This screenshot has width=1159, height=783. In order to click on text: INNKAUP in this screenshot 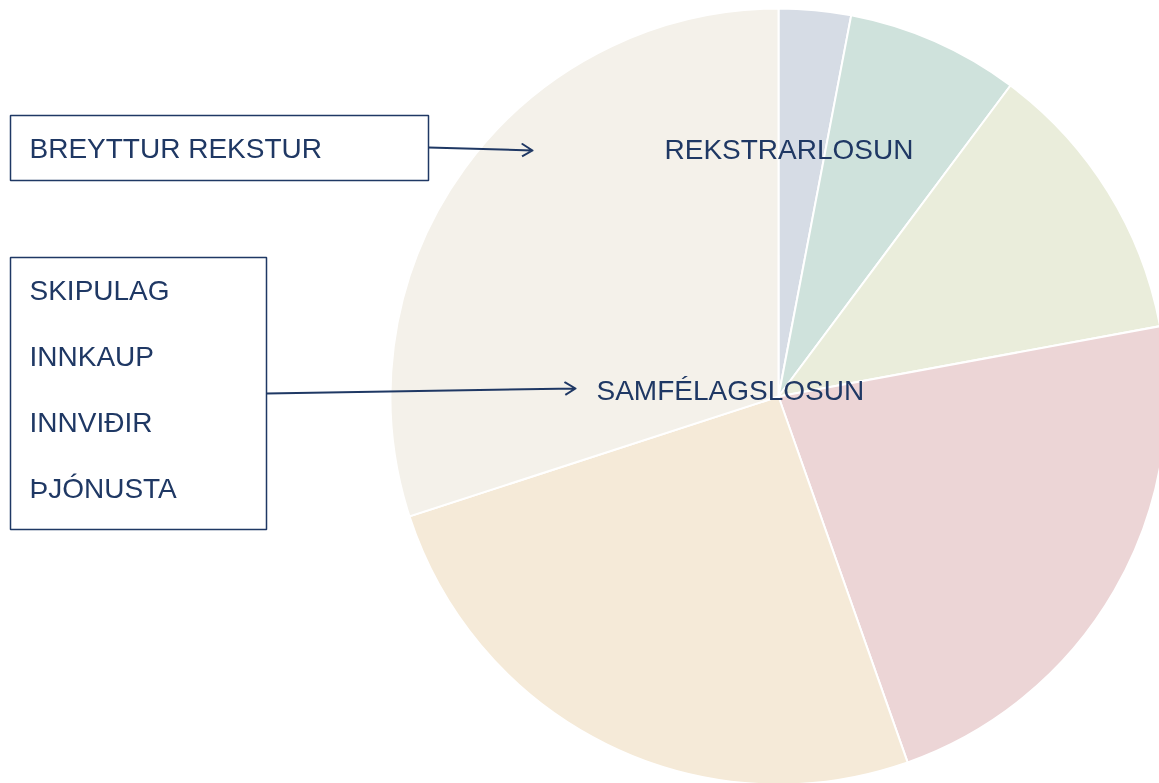, I will do `click(91, 356)`.